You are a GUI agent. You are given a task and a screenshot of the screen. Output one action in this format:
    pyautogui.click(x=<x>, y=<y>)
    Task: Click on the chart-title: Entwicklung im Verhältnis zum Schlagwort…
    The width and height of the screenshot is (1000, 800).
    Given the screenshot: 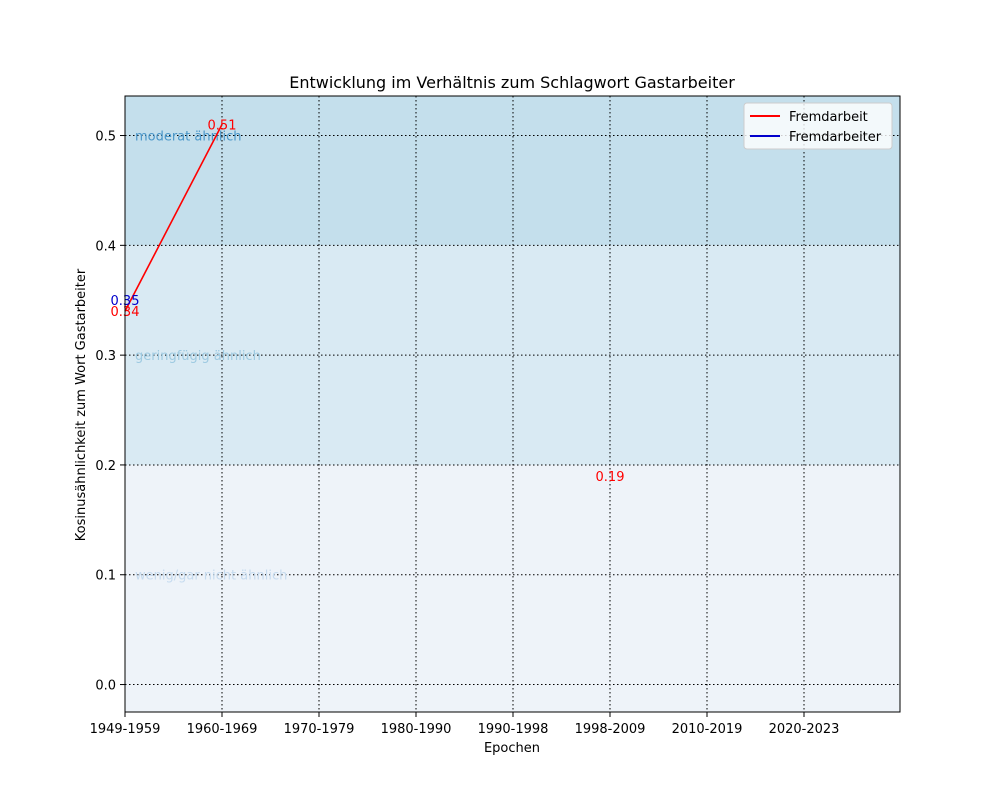 What is the action you would take?
    pyautogui.click(x=512, y=82)
    